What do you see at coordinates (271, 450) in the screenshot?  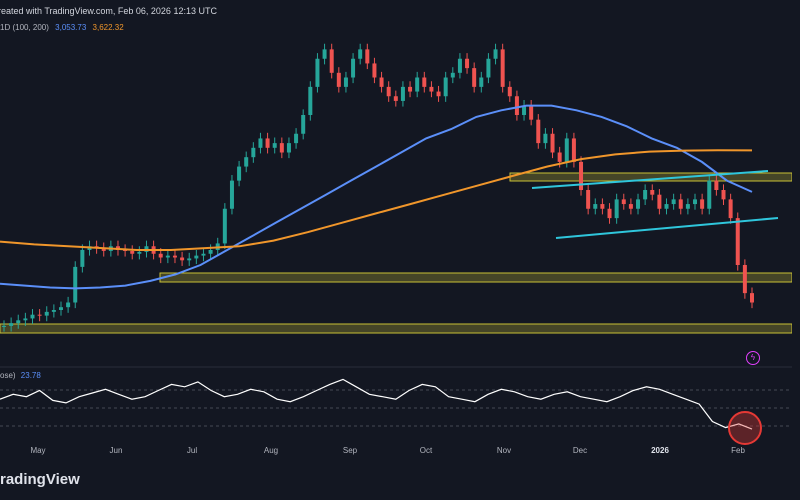 I see `x-tick: Aug` at bounding box center [271, 450].